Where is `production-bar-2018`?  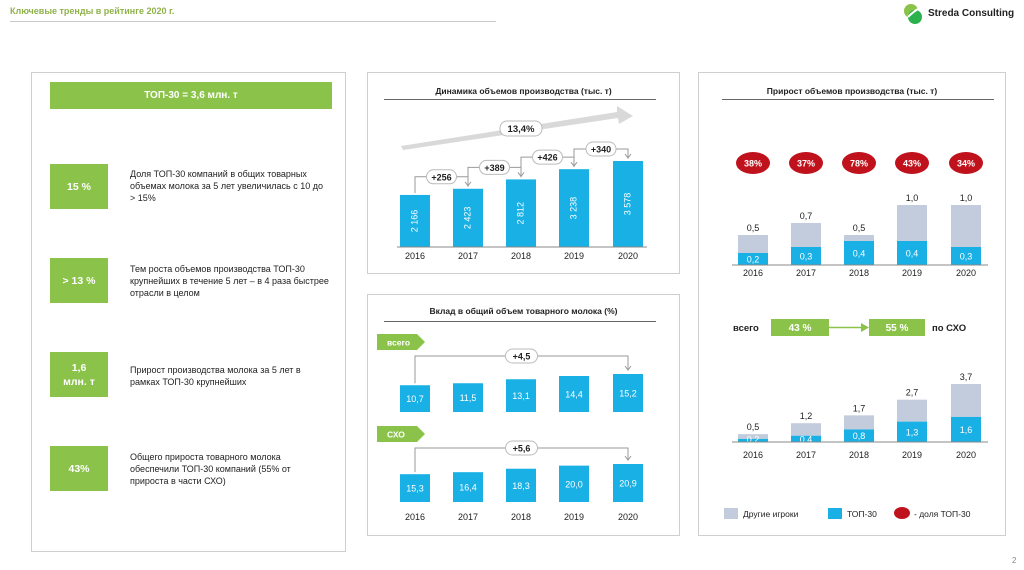
production-bar-2018 is located at coordinates (521, 213).